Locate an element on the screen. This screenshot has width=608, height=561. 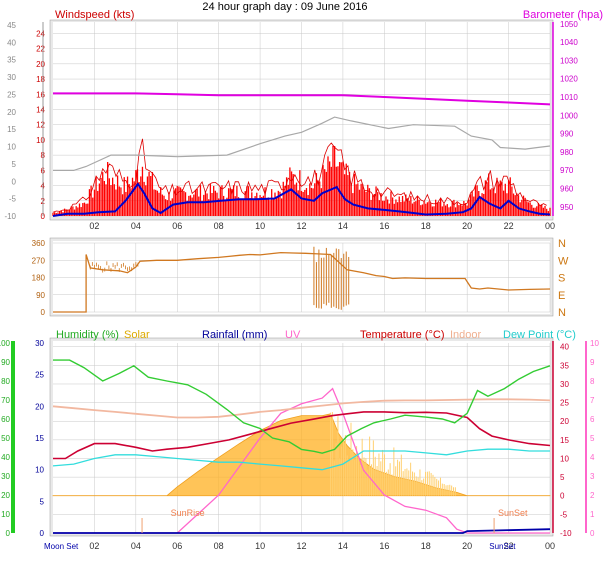
moonset-label: Moon Set is located at coordinates (61, 546).